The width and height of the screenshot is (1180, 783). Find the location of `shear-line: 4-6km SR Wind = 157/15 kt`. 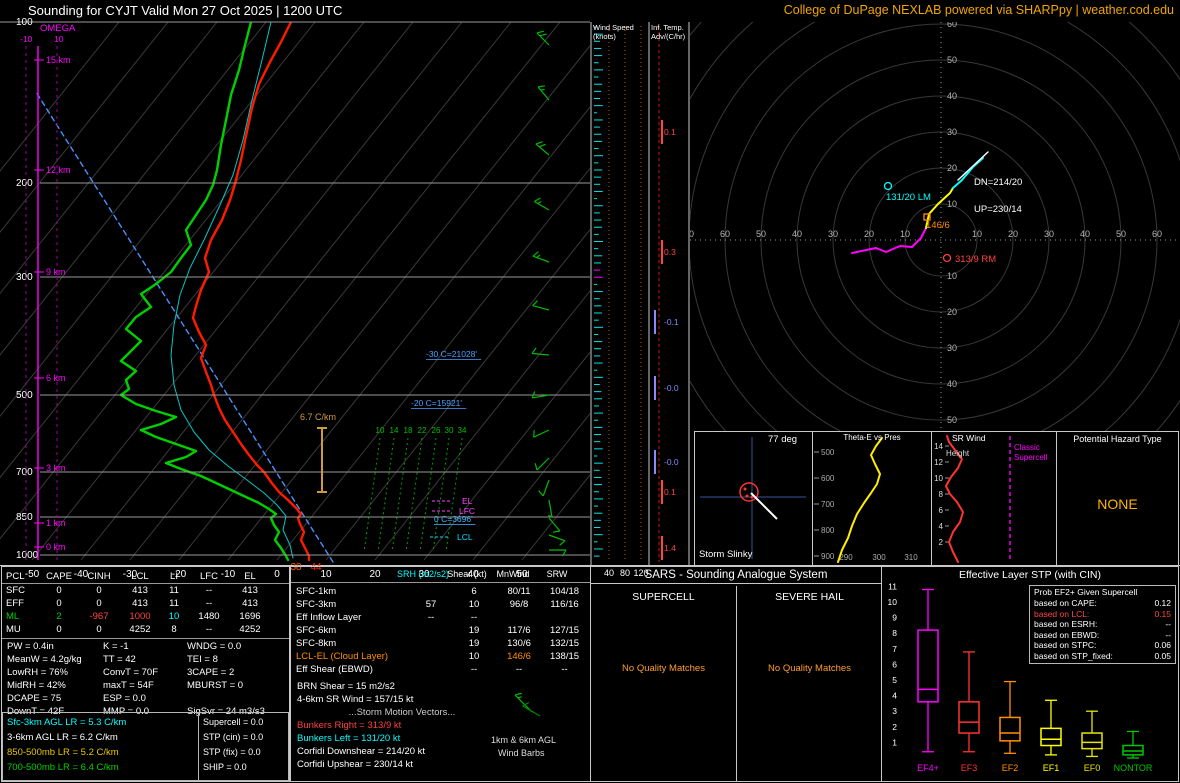

shear-line: 4-6km SR Wind = 157/15 kt is located at coordinates (355, 699).